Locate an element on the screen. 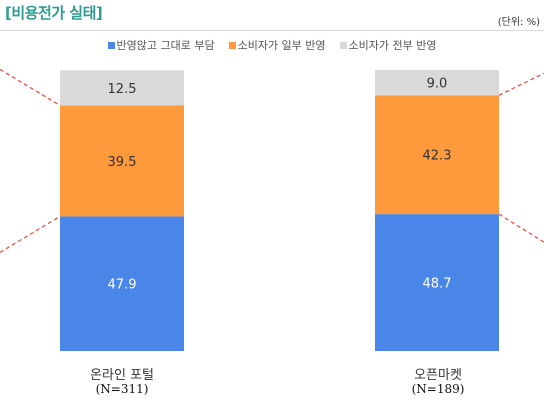  legend-label-1: 소비자가 일부 반영 is located at coordinates (281, 45).